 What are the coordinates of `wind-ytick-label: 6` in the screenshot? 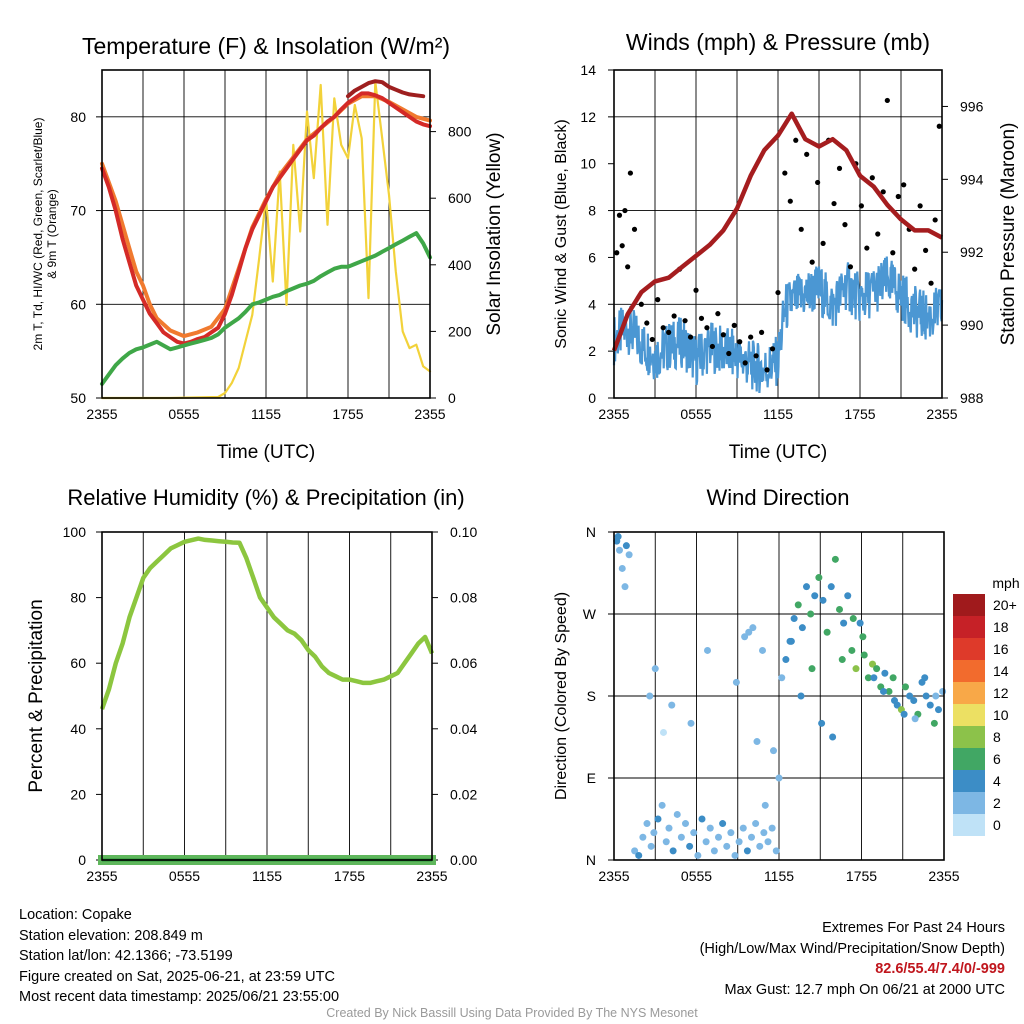 It's located at (592, 257).